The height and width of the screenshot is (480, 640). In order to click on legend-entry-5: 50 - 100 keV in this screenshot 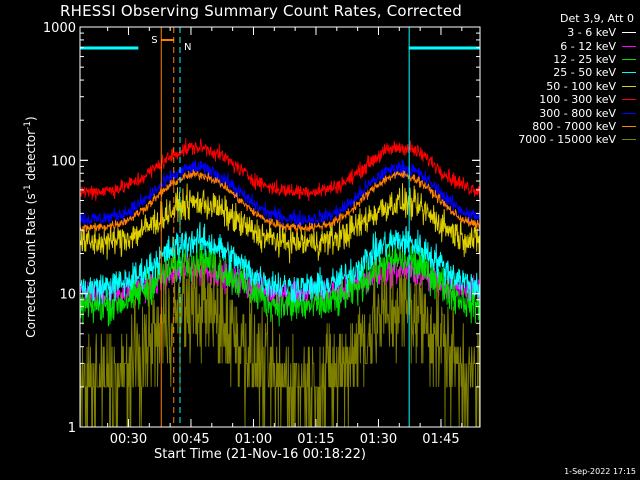, I will do `click(560, 86)`.